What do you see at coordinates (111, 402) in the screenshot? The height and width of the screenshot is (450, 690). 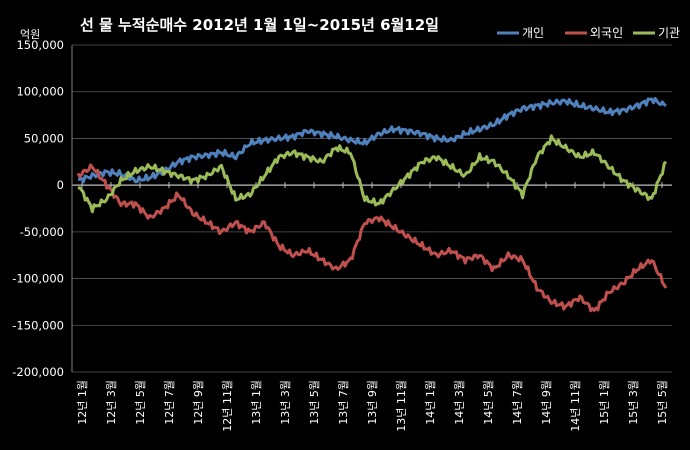 I see `x-tick-label: 12년 3월` at bounding box center [111, 402].